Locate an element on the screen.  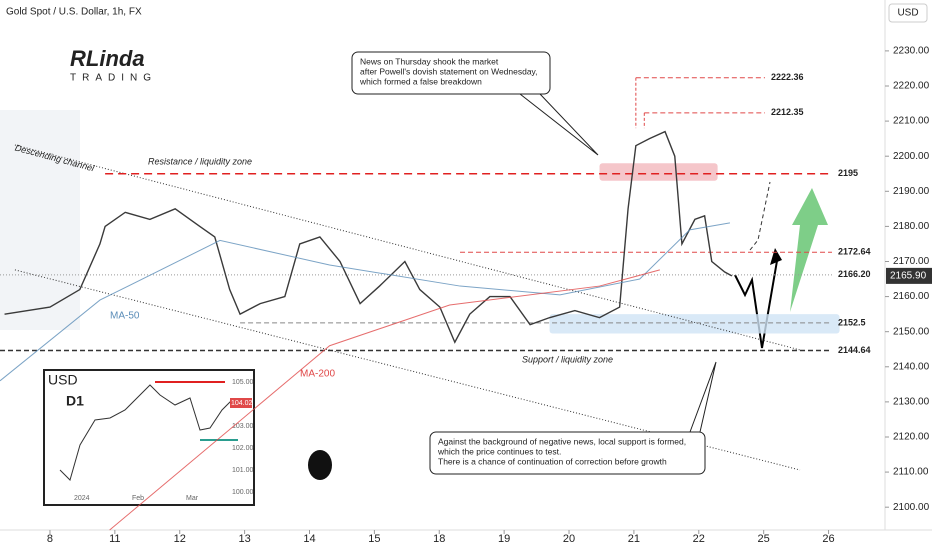
inset-price-box is located at coordinates (241, 403).